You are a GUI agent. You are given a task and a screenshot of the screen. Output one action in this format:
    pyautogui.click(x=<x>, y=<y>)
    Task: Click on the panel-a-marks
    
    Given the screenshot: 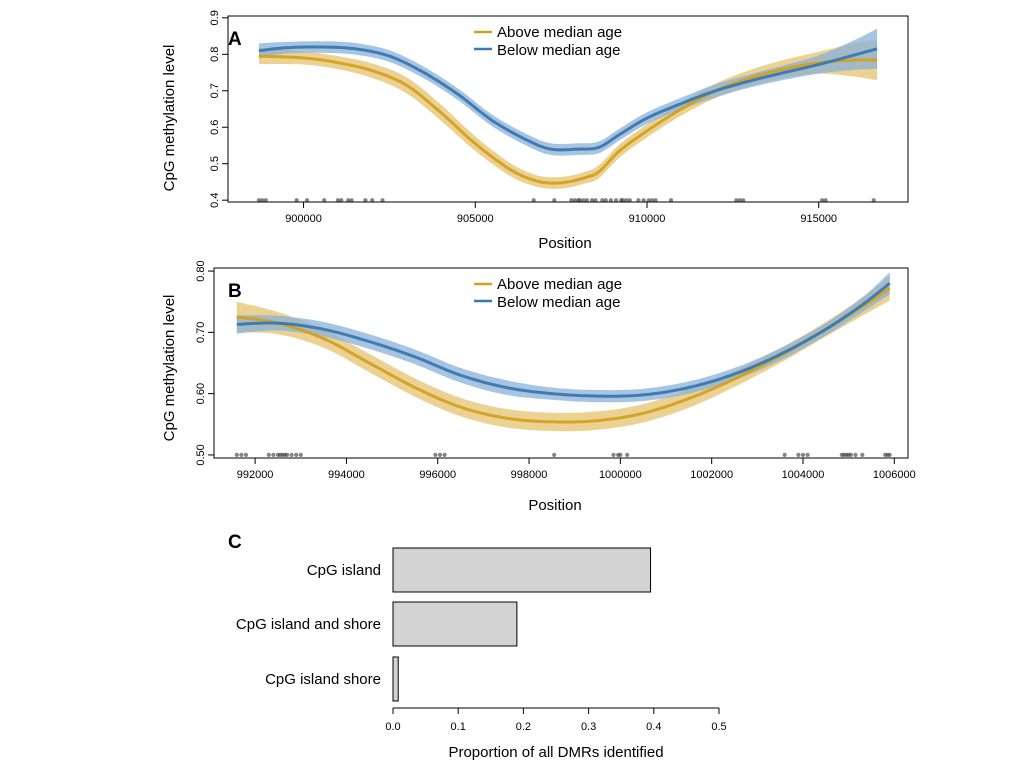 What is the action you would take?
    pyautogui.click(x=567, y=115)
    